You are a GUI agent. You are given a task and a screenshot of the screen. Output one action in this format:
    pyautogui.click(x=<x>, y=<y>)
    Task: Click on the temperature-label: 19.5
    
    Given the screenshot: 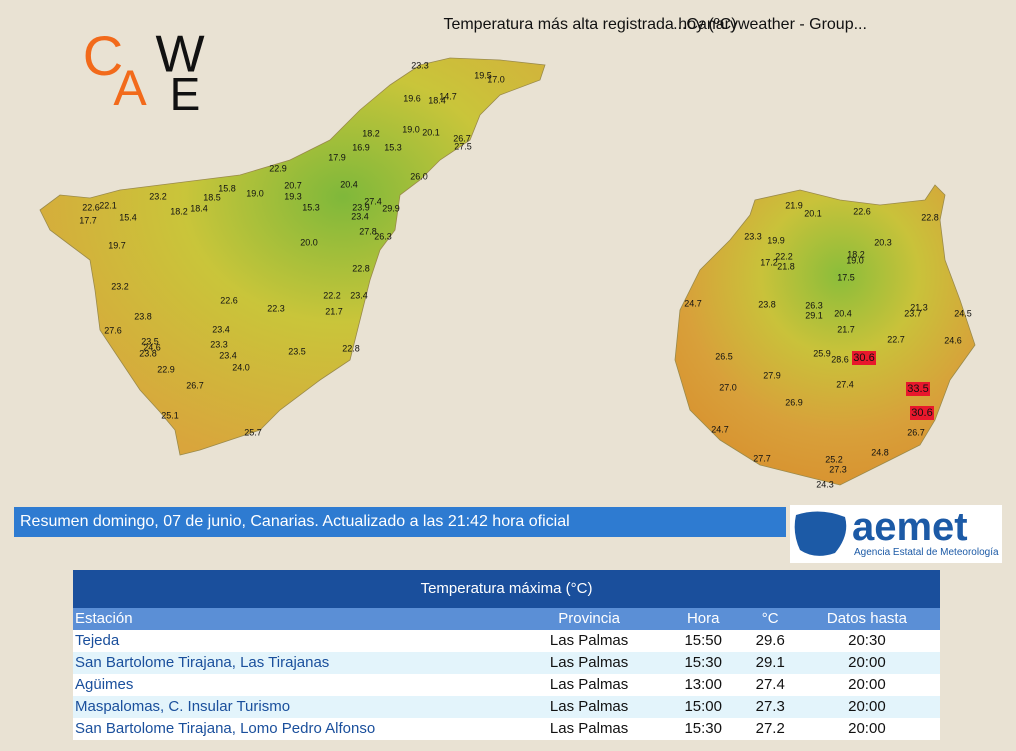 What is the action you would take?
    pyautogui.click(x=483, y=75)
    